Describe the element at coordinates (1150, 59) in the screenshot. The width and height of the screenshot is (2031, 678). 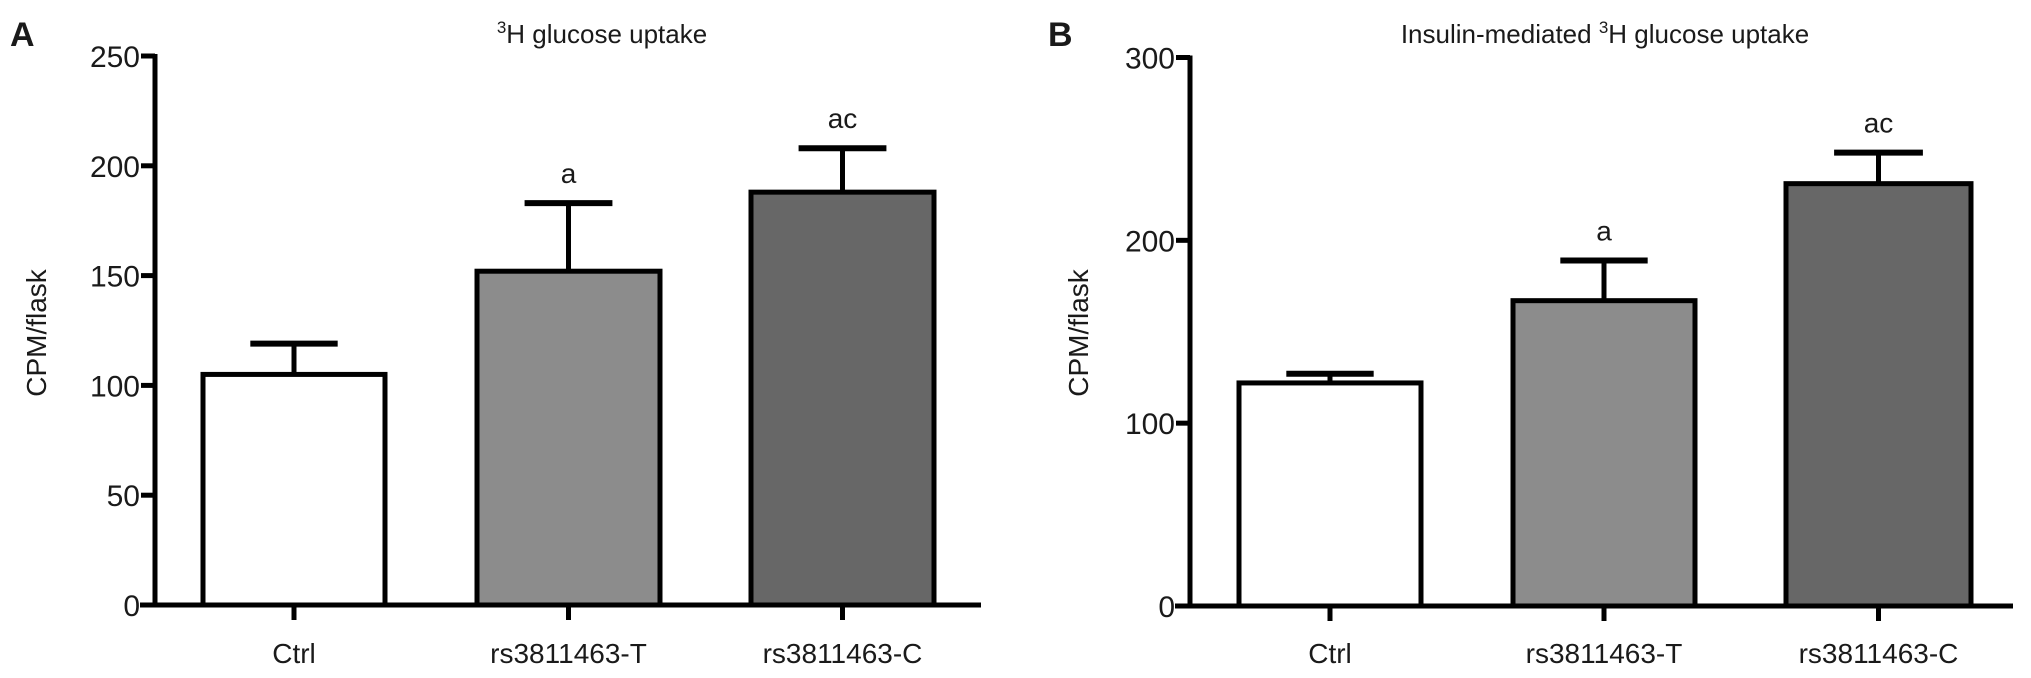
I see `y-tick-label: 300` at that location.